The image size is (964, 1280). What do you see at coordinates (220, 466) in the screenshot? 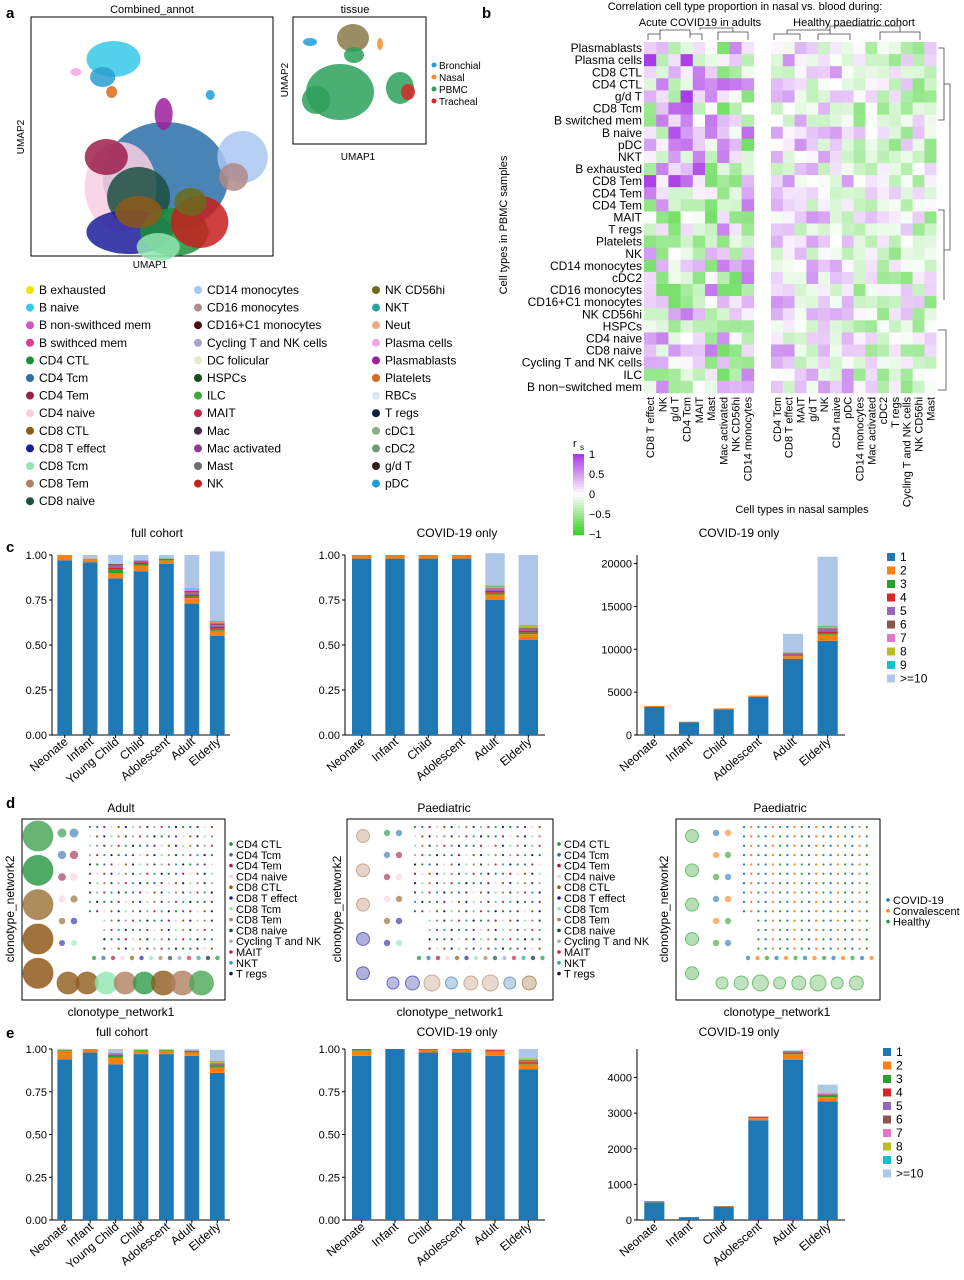
I see `celltype-legend-label: Mast` at bounding box center [220, 466].